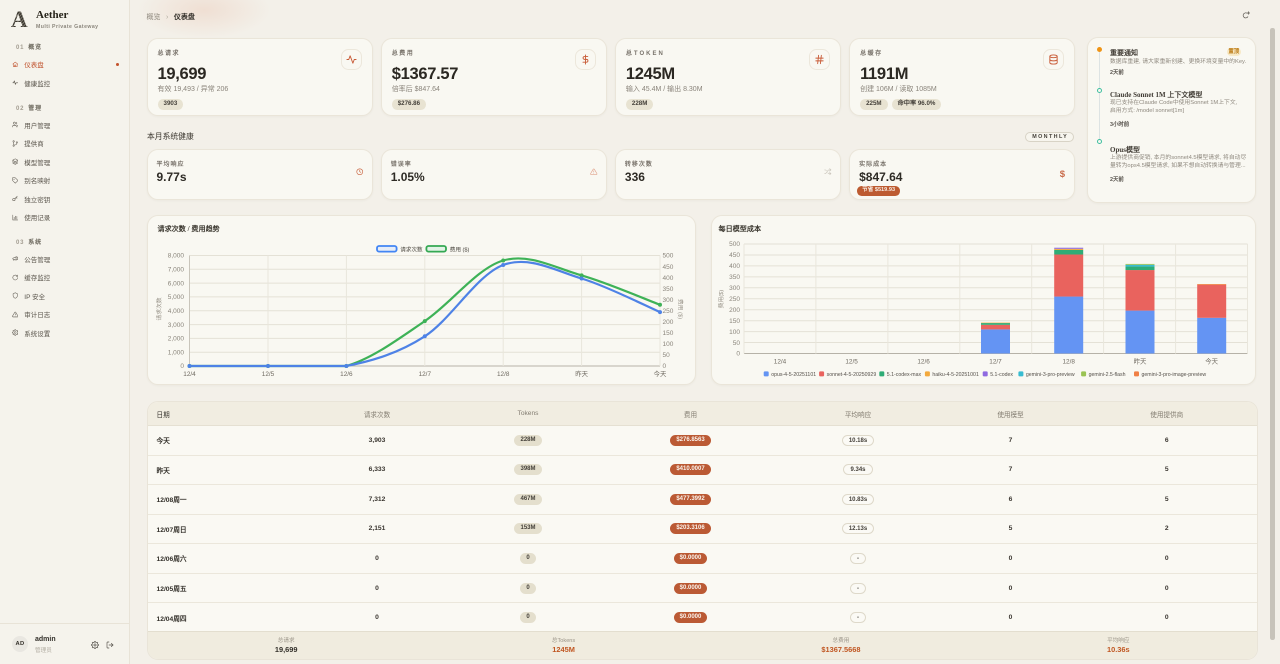  I want to click on svg-text: 7,000, so click(175, 270).